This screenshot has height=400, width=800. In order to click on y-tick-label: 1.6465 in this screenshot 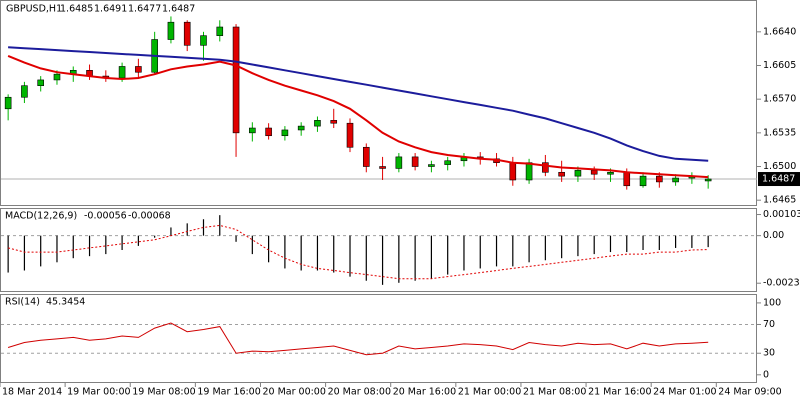, I will do `click(779, 200)`.